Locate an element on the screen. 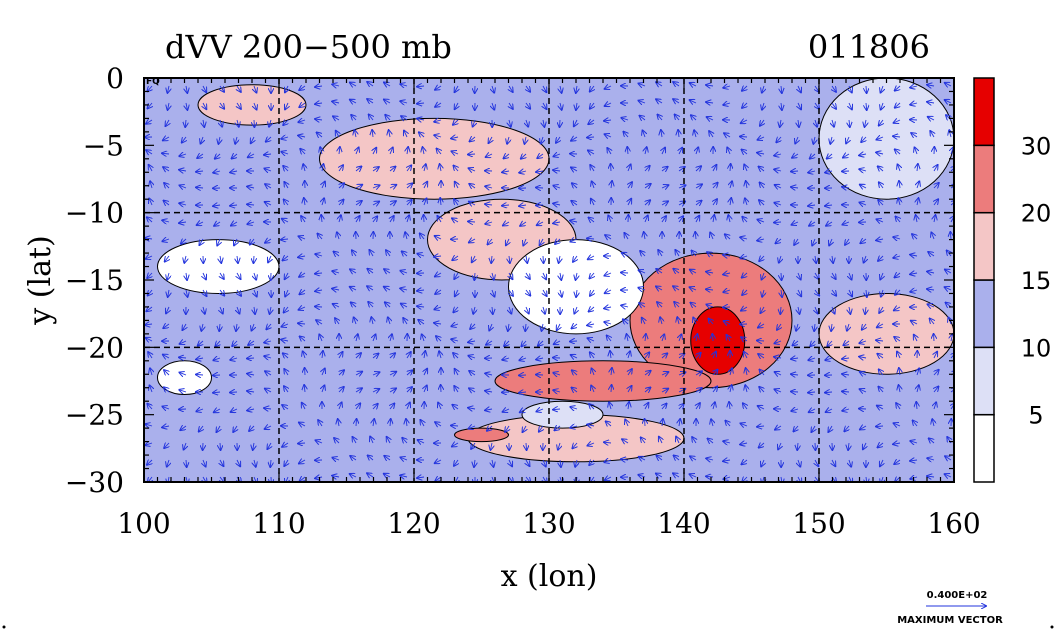 The image size is (1056, 631). x-tick-label-150: 150 is located at coordinates (818, 523).